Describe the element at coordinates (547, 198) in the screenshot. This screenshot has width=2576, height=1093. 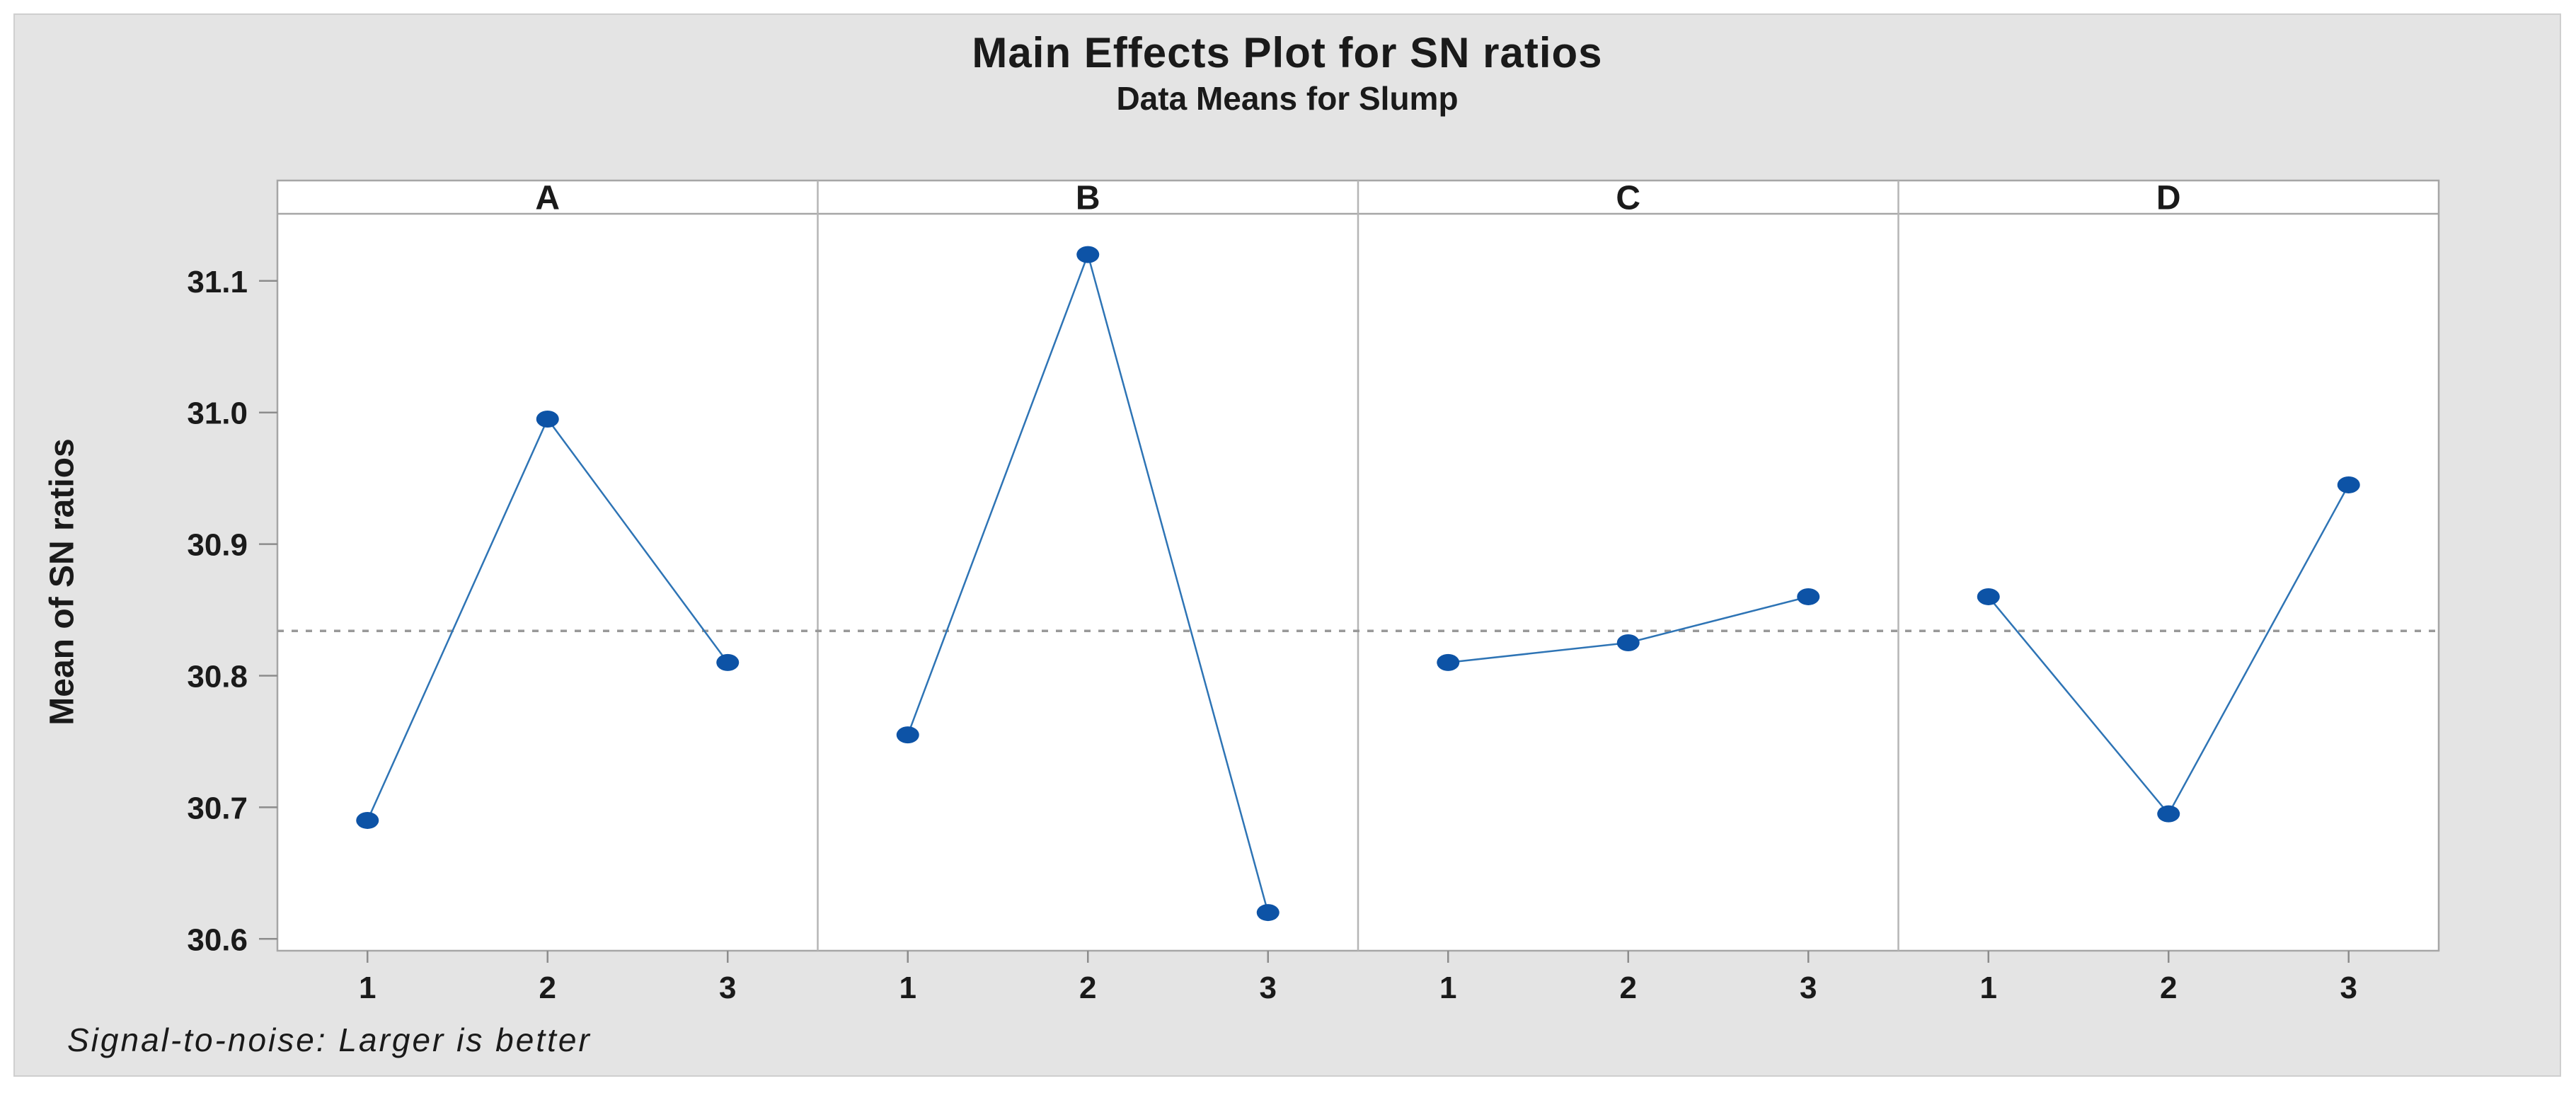
I see `panel-label: A` at that location.